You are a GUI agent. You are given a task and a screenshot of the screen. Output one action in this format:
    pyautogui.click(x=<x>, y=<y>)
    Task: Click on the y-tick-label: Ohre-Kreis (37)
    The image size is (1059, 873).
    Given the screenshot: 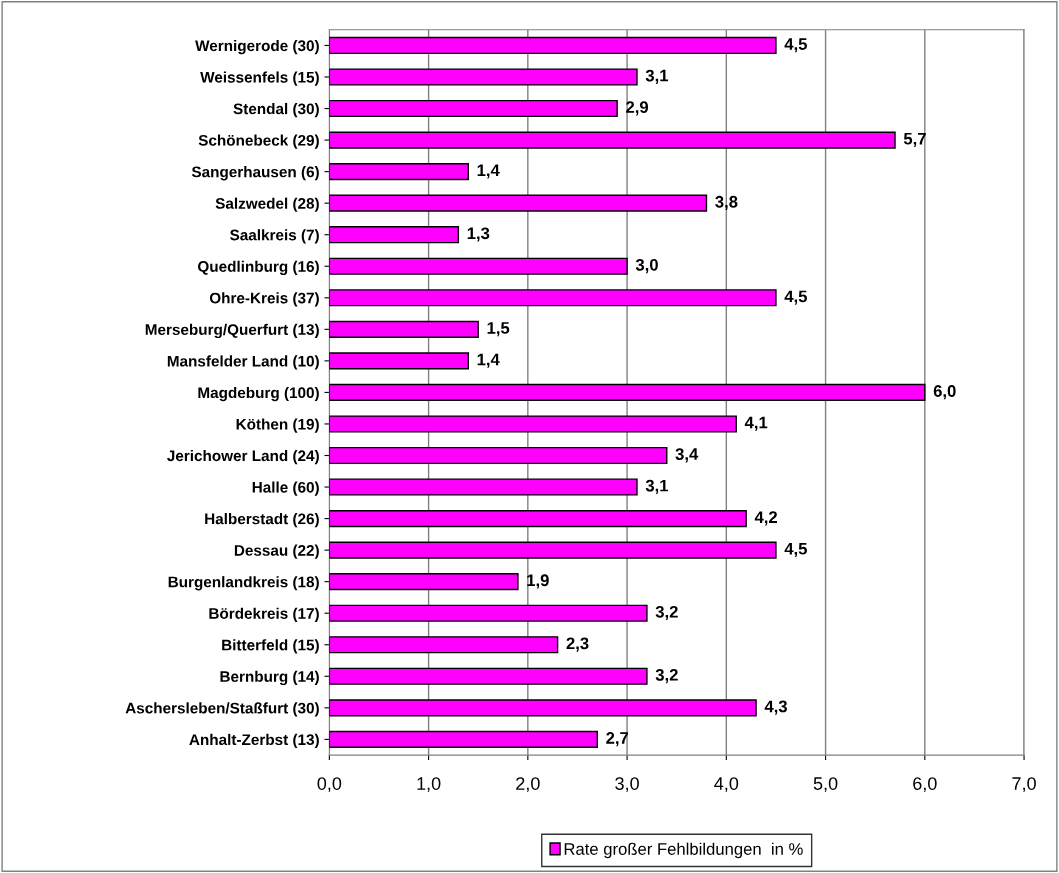 What is the action you would take?
    pyautogui.click(x=264, y=299)
    